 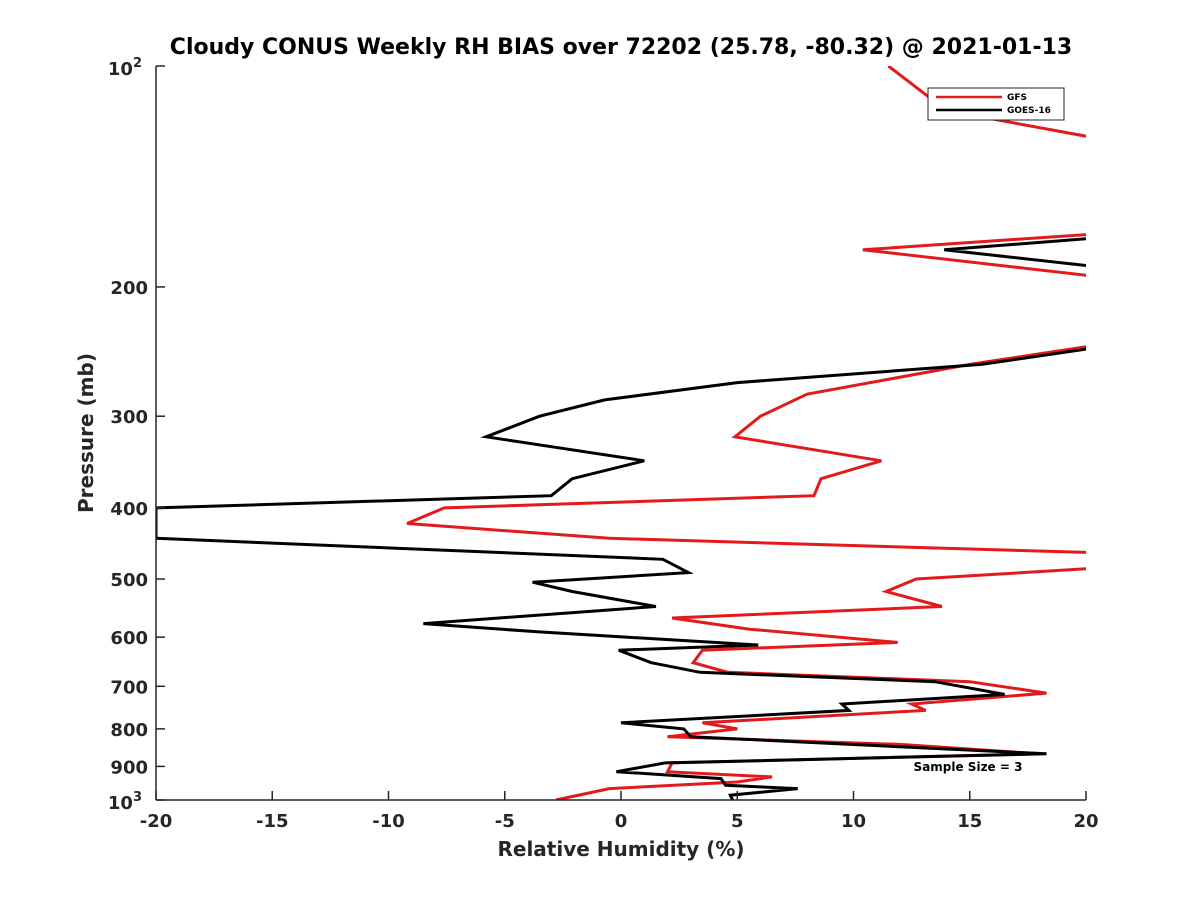 I want to click on x-tick-label: -5, so click(x=505, y=821).